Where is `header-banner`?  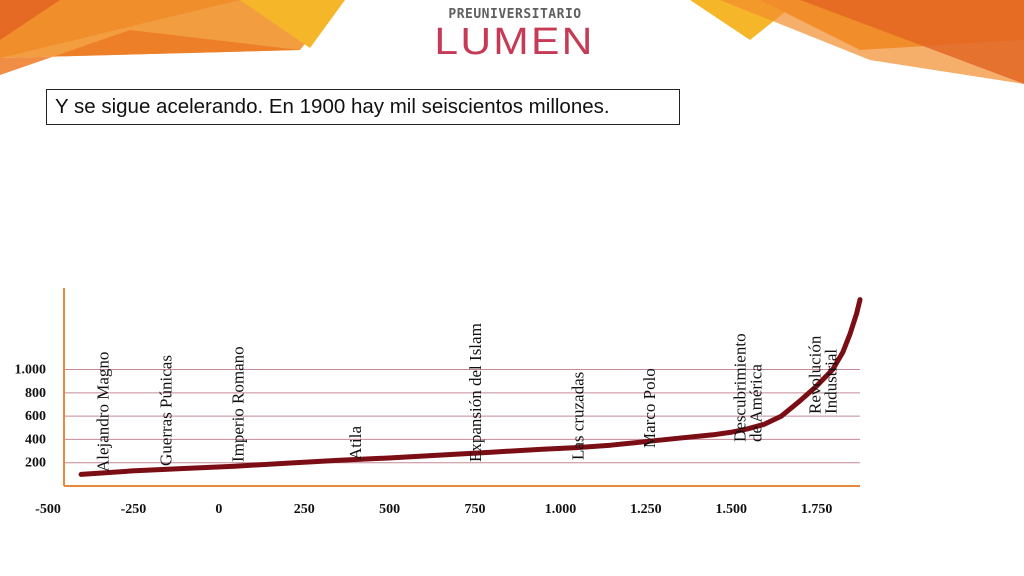 header-banner is located at coordinates (512, 42).